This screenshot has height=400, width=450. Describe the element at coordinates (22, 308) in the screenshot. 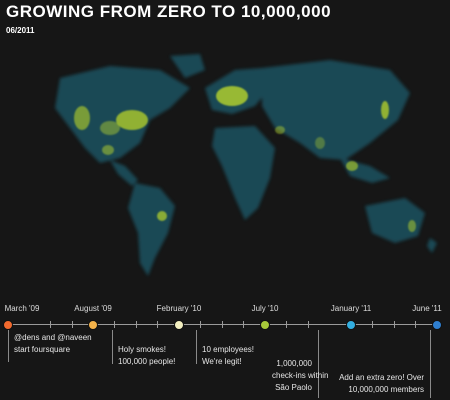

I see `milestone-date: March '09` at that location.